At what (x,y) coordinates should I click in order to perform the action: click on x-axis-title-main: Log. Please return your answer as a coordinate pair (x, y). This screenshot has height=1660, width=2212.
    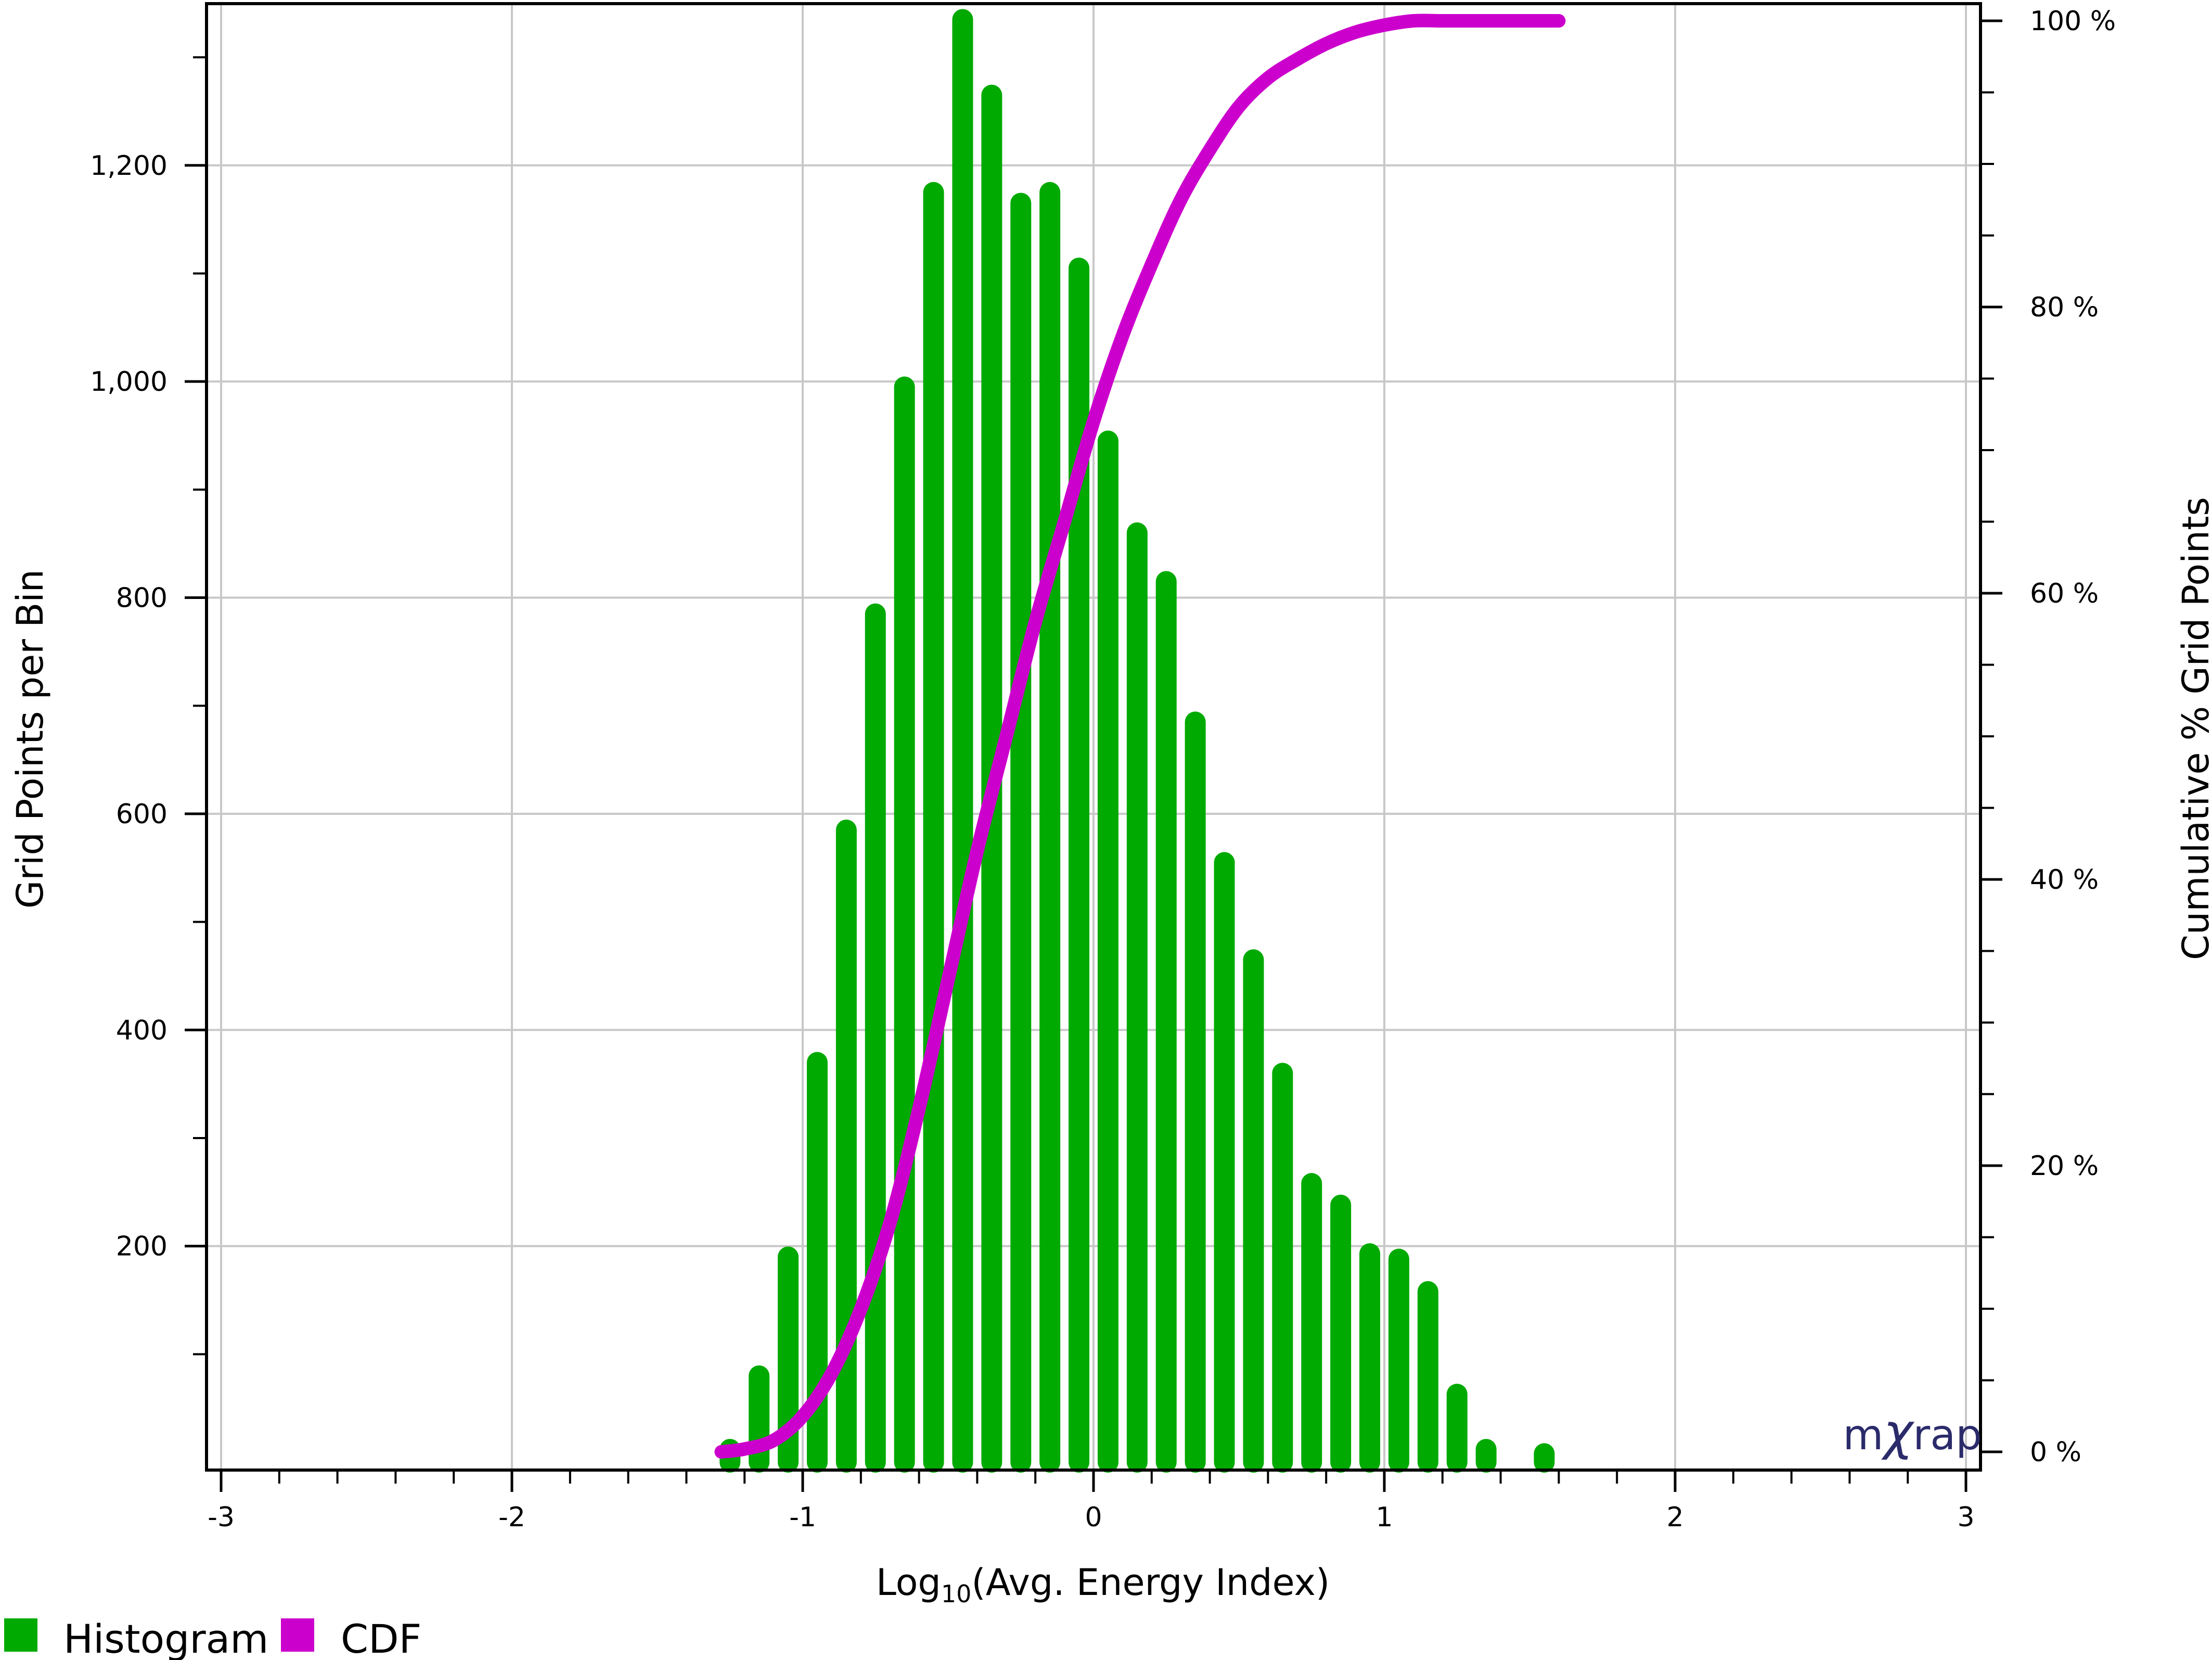
    Looking at the image, I should click on (908, 1582).